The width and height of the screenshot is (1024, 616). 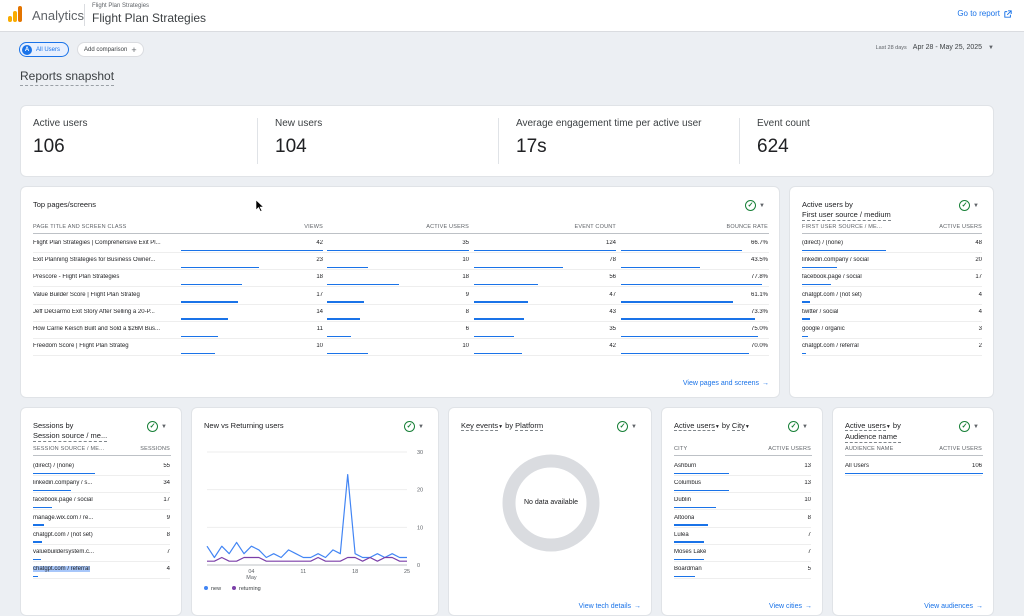 I want to click on table-row: valuebuildersystem.c... 7, so click(x=101, y=553).